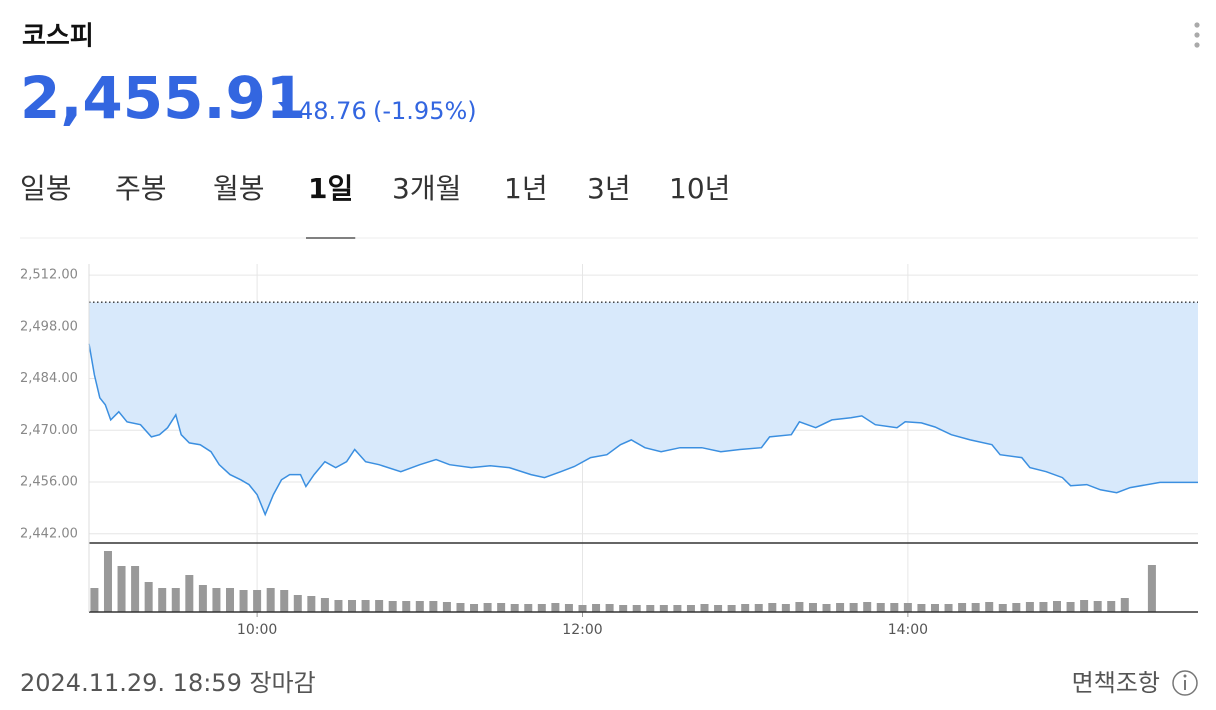  Describe the element at coordinates (699, 188) in the screenshot. I see `tab: 10년` at that location.